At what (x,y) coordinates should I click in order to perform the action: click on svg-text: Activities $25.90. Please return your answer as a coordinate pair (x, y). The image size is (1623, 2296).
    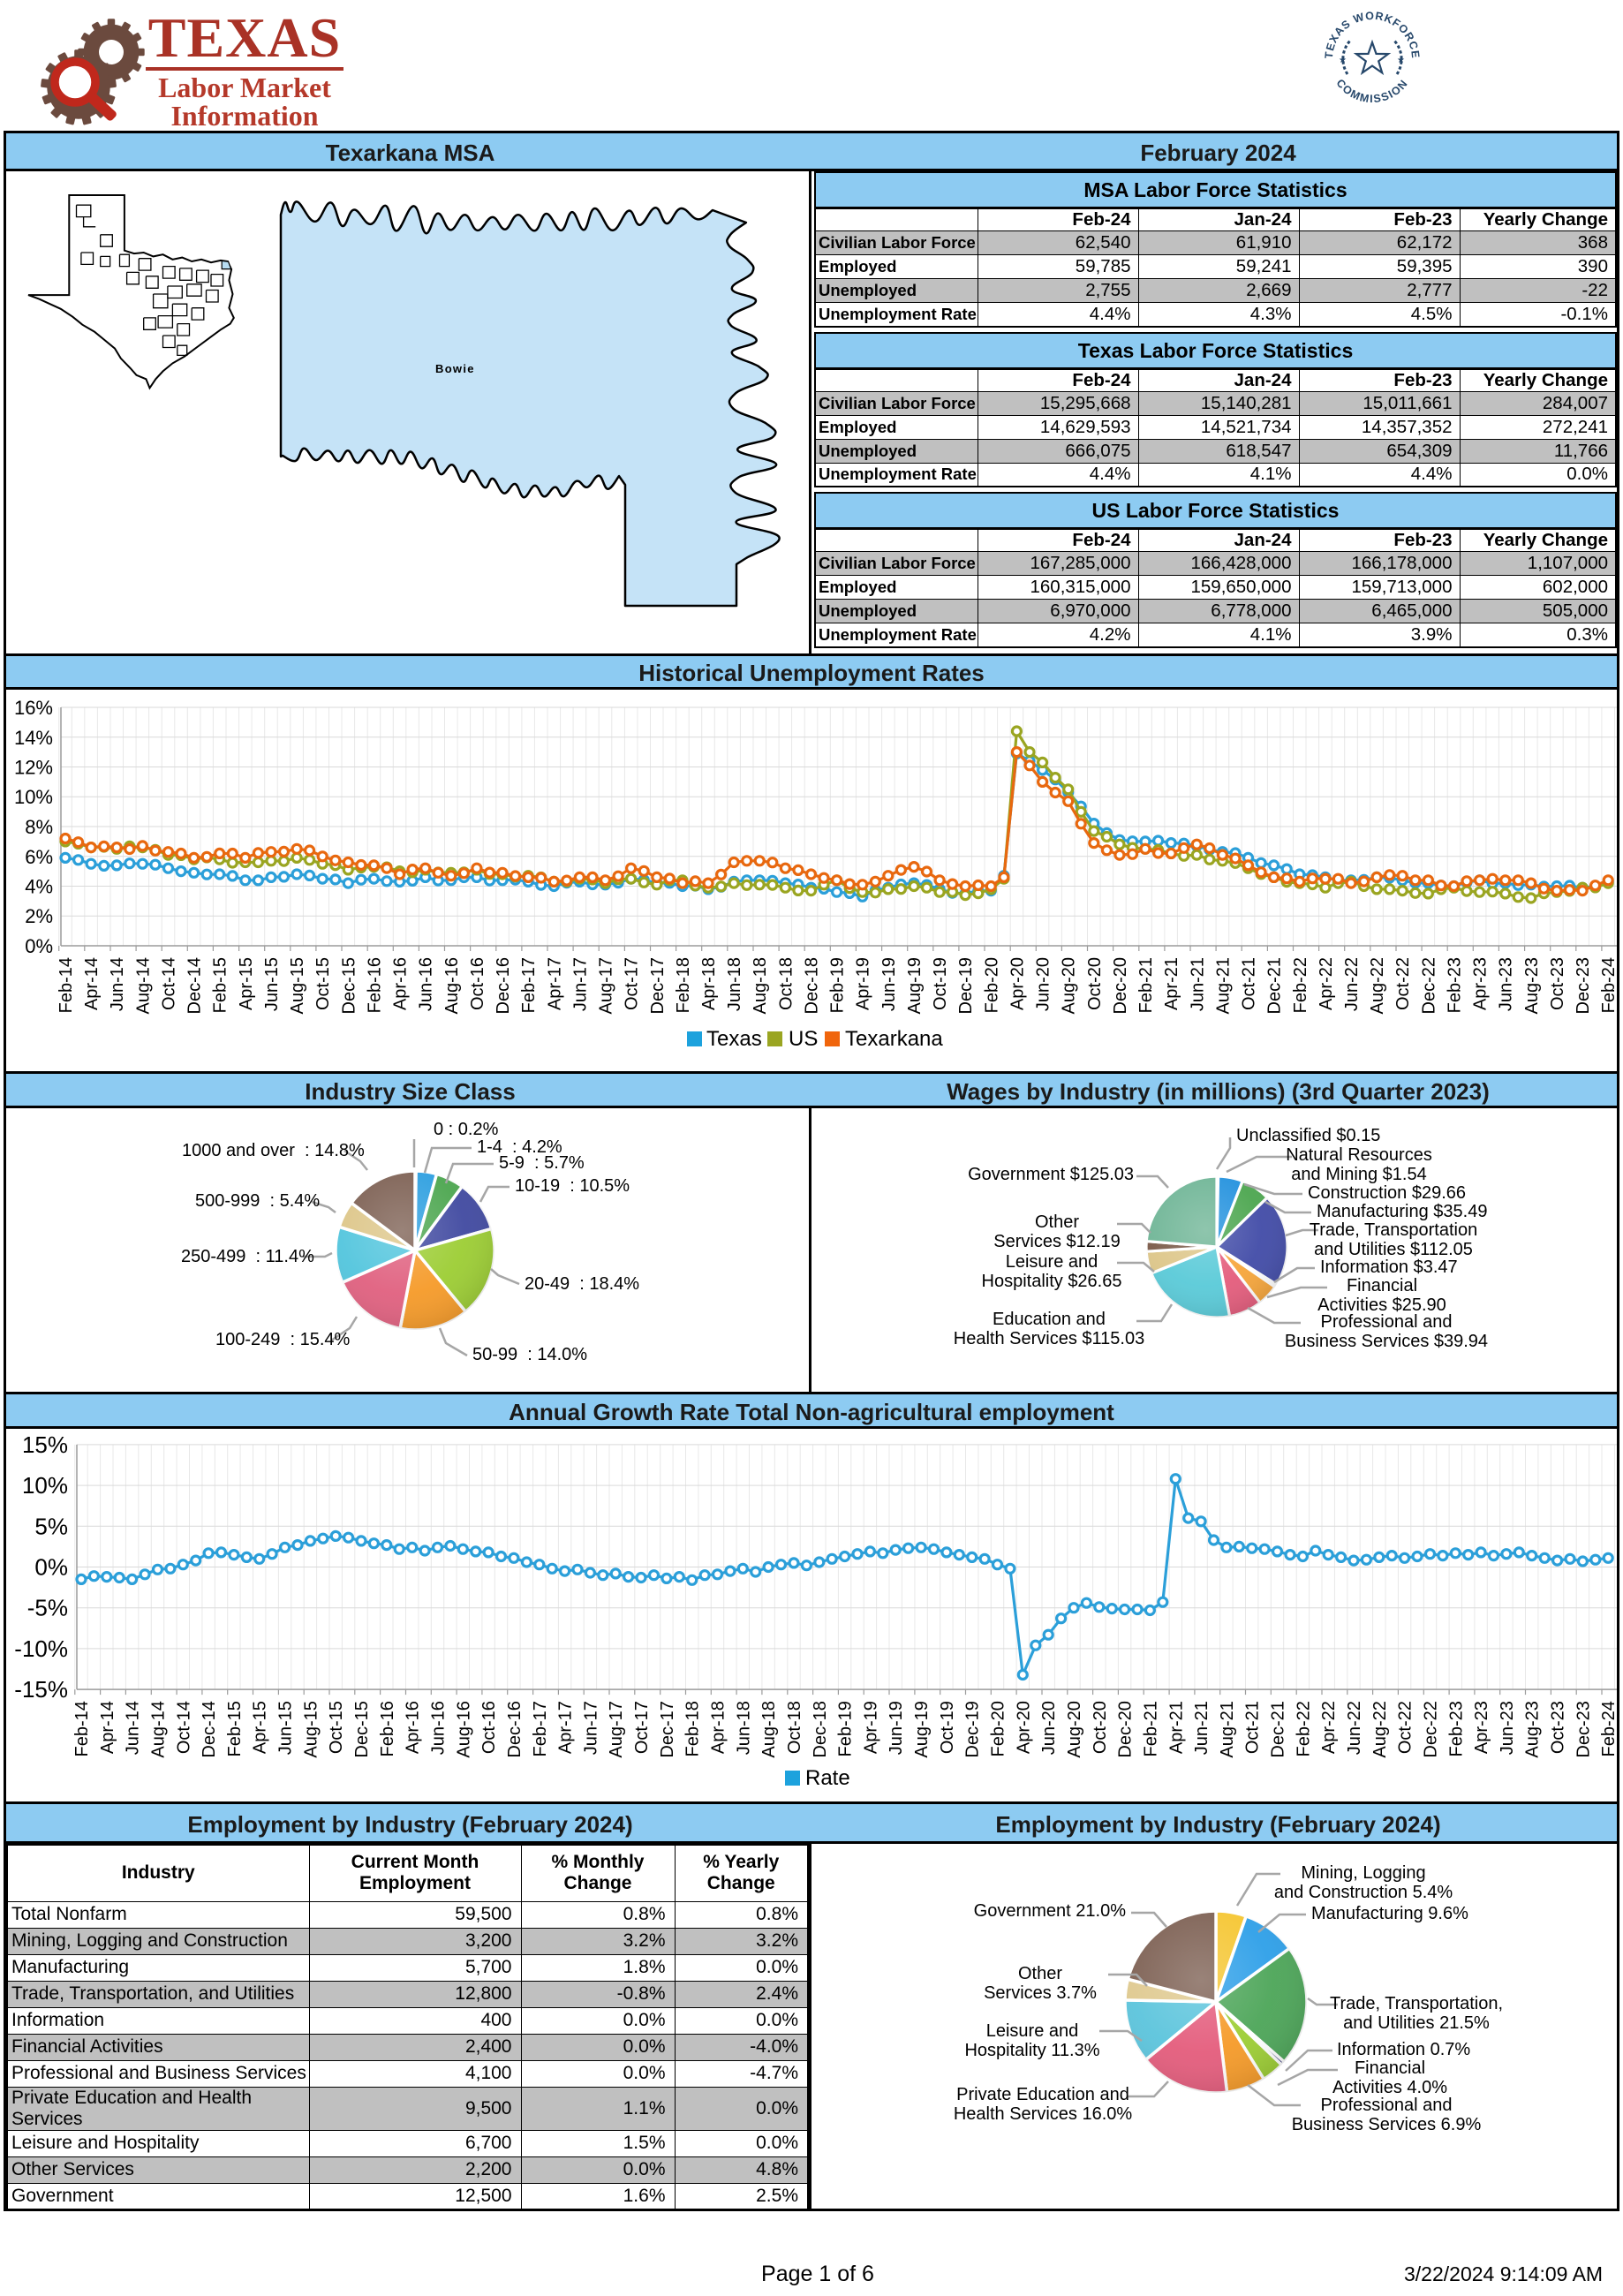
    Looking at the image, I should click on (1381, 1305).